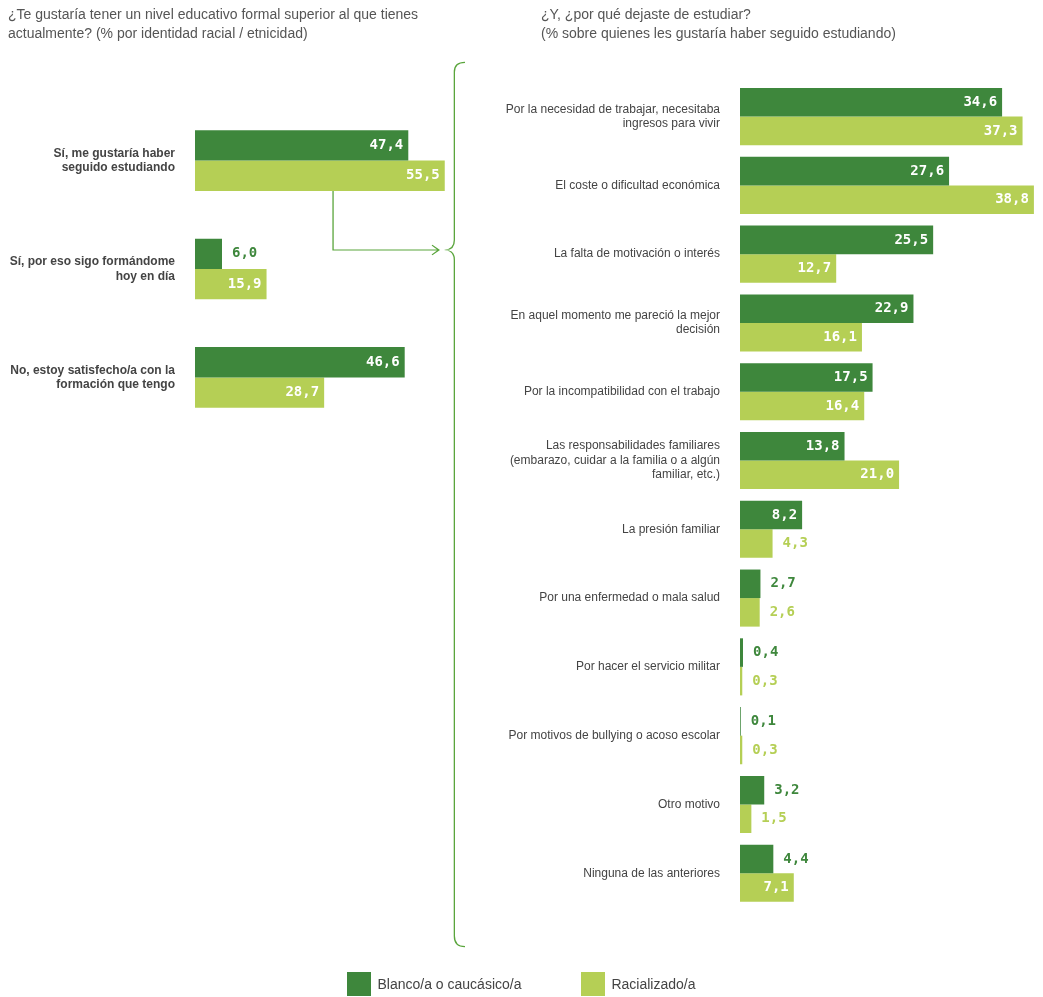  What do you see at coordinates (776, 886) in the screenshot?
I see `data-label: 7,1` at bounding box center [776, 886].